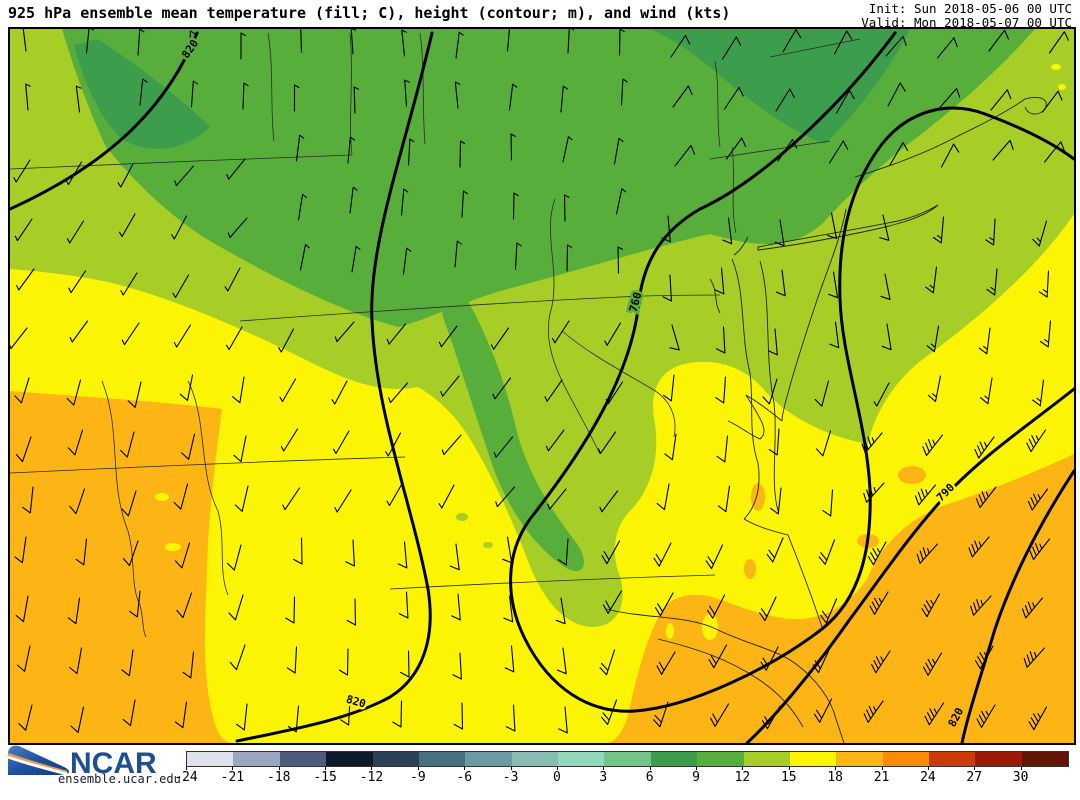  What do you see at coordinates (513, 428) in the screenshot?
I see `fill-9-12-central-tongue` at bounding box center [513, 428].